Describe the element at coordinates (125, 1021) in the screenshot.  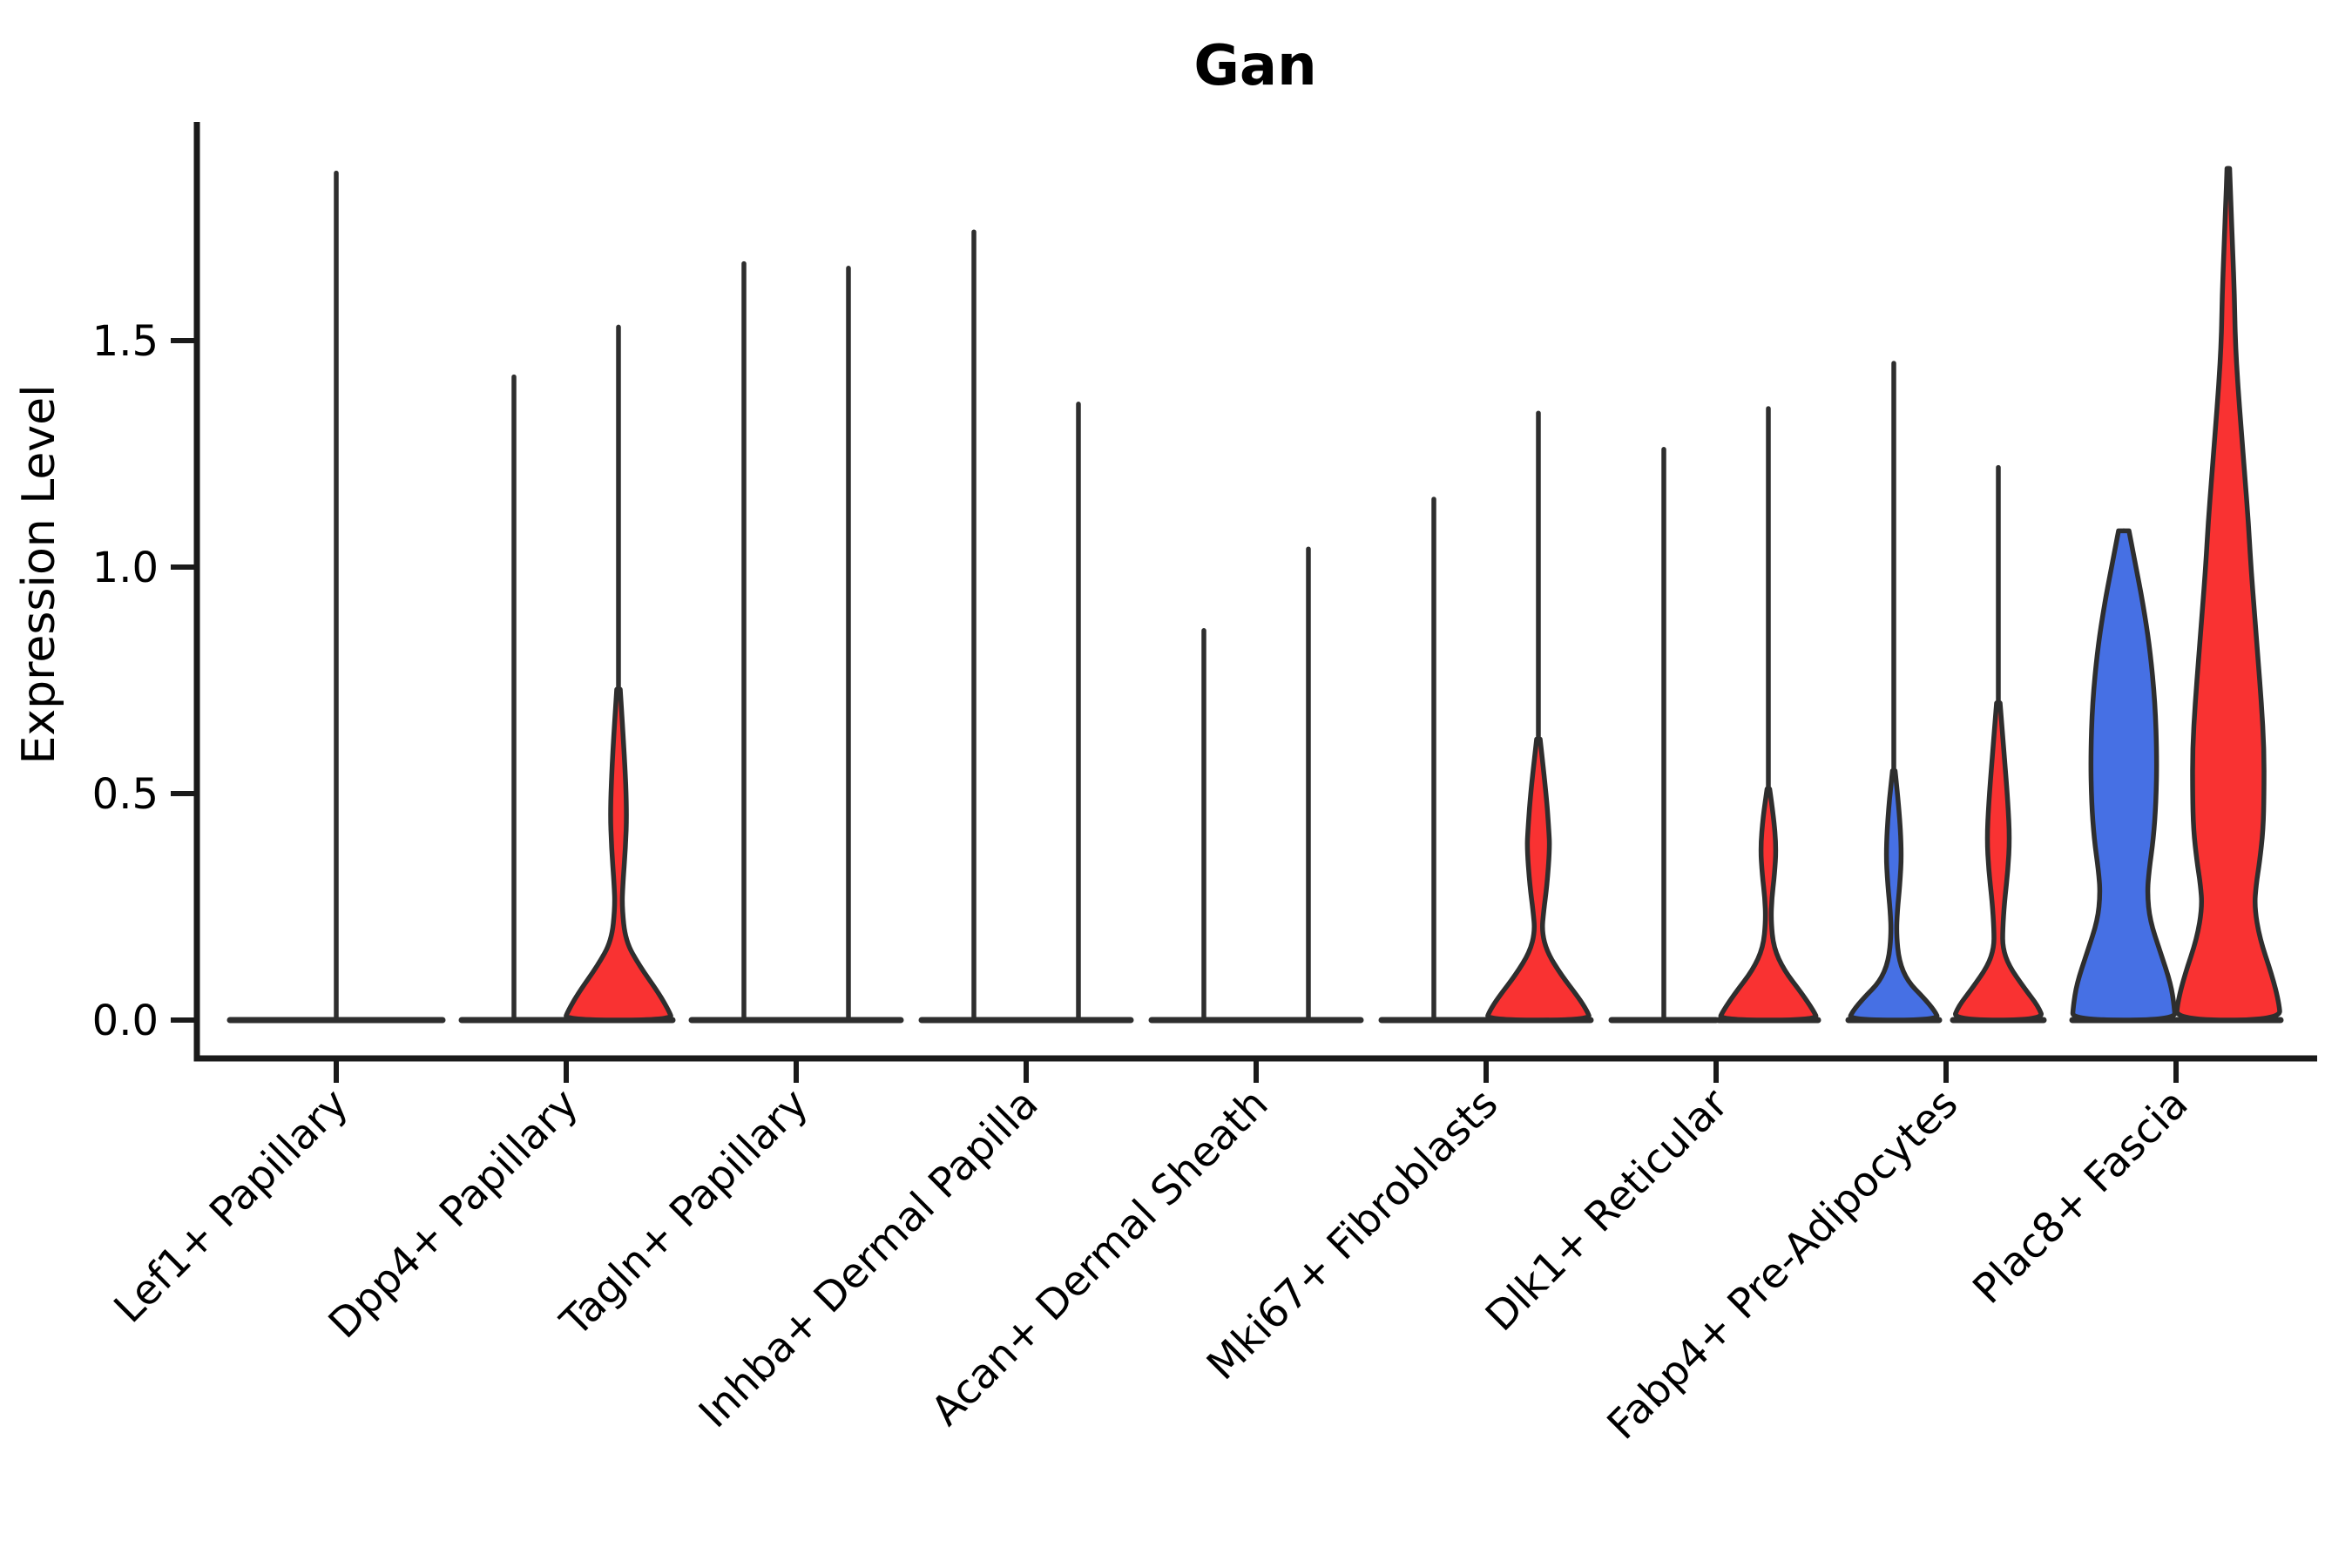
I see `y-tick-label: 0.0` at that location.